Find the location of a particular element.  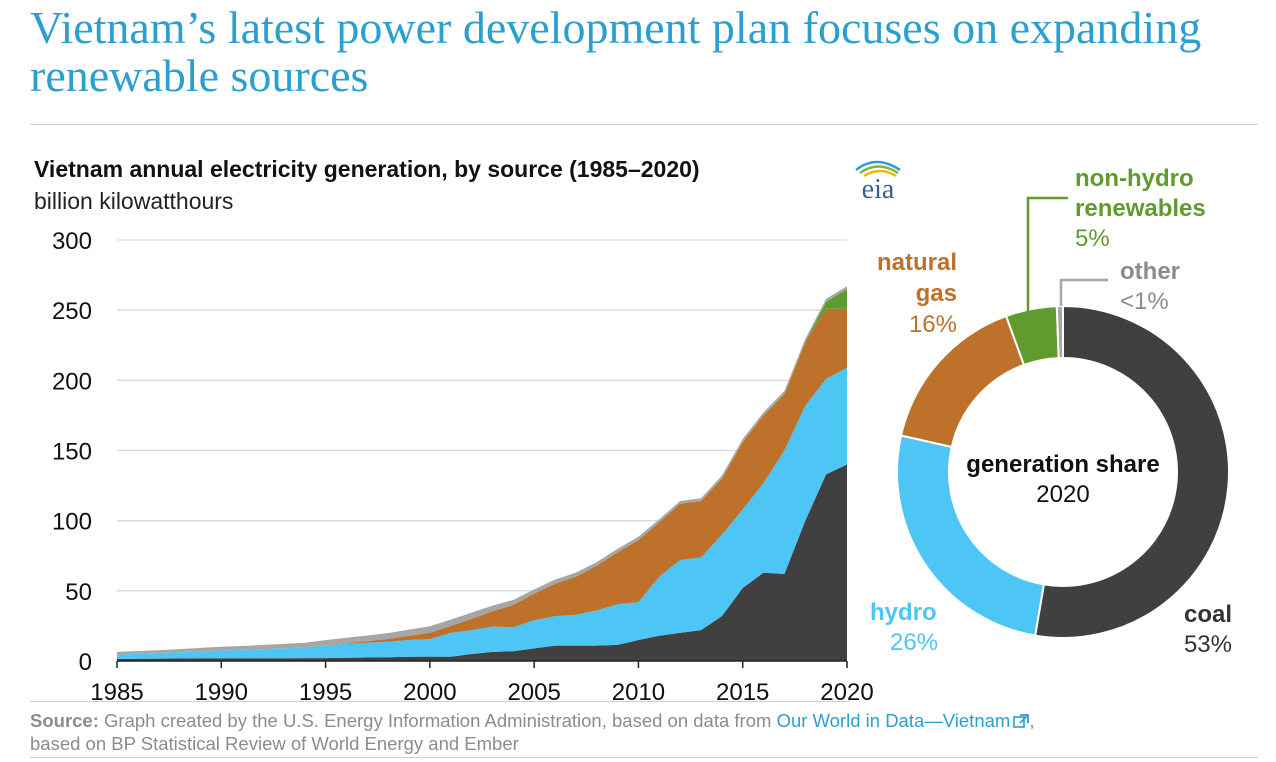

source-text-after: , is located at coordinates (1032, 720).